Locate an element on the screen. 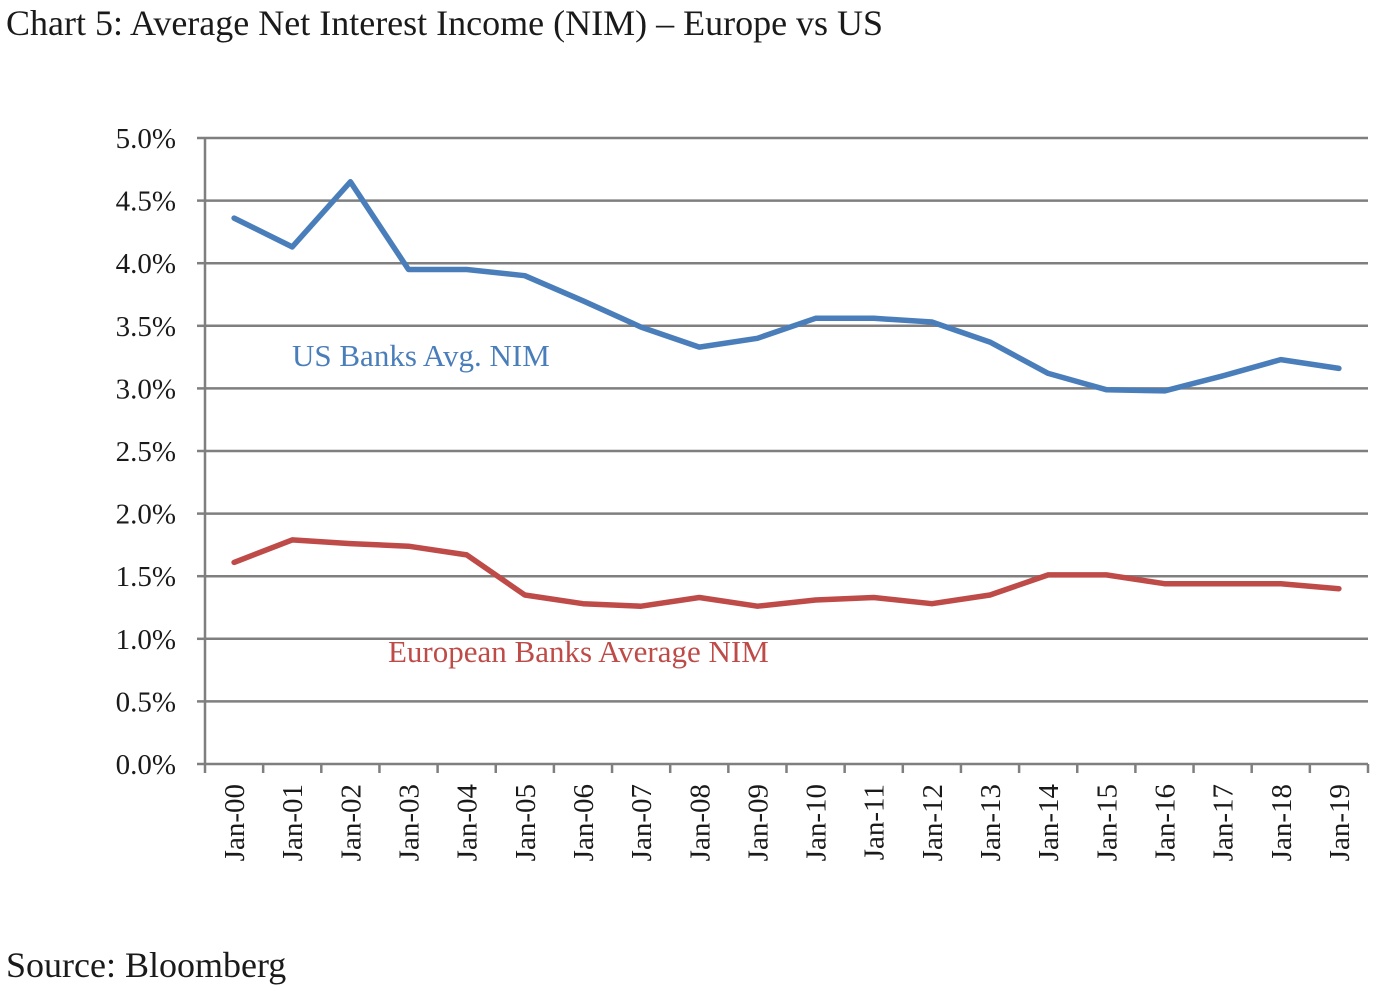  y-tick-label: 5.0% is located at coordinates (146, 139).